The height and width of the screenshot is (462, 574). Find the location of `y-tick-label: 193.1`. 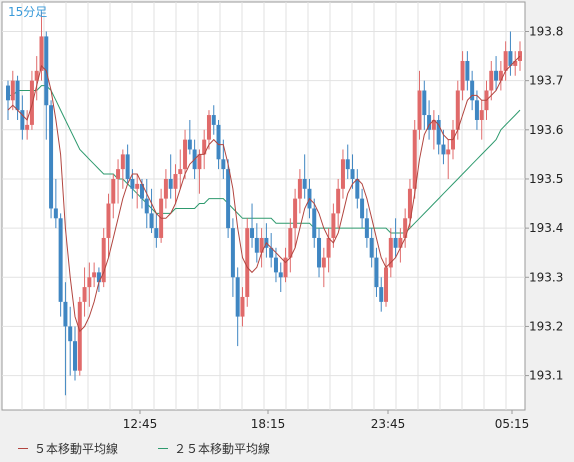

y-tick-label: 193.1 is located at coordinates (546, 376).